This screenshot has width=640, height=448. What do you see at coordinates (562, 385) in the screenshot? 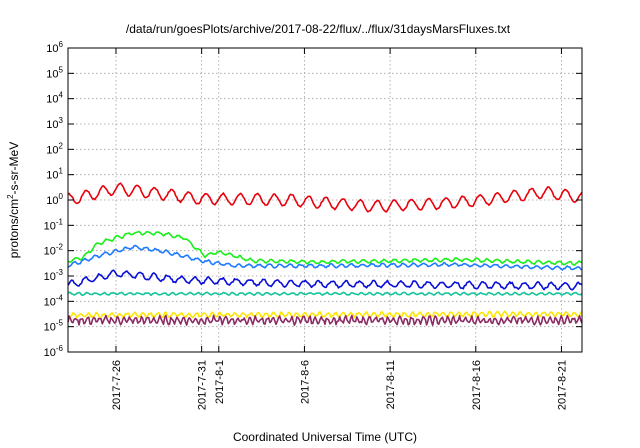
I see `x-tick-label: 2017-8-21` at bounding box center [562, 385].